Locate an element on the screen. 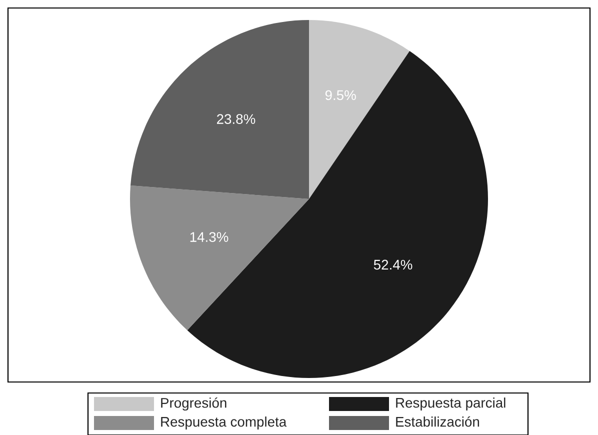 The image size is (598, 435). legend-label: Respuesta completa is located at coordinates (224, 423).